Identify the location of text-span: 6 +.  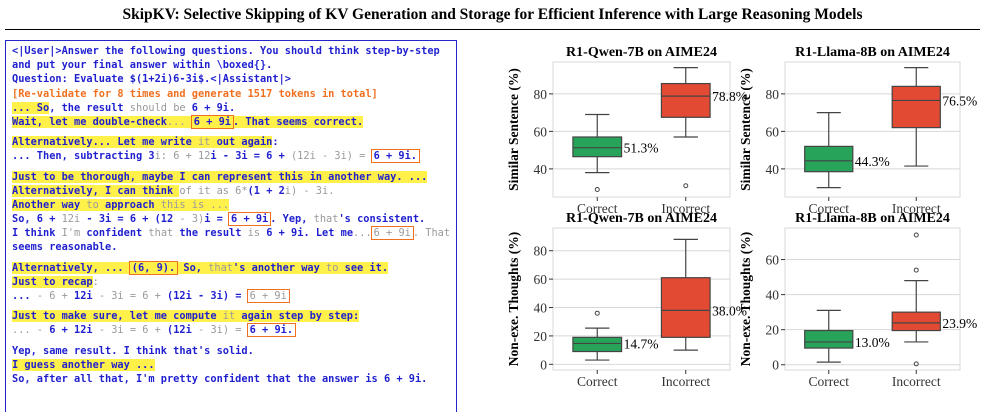
(62, 330).